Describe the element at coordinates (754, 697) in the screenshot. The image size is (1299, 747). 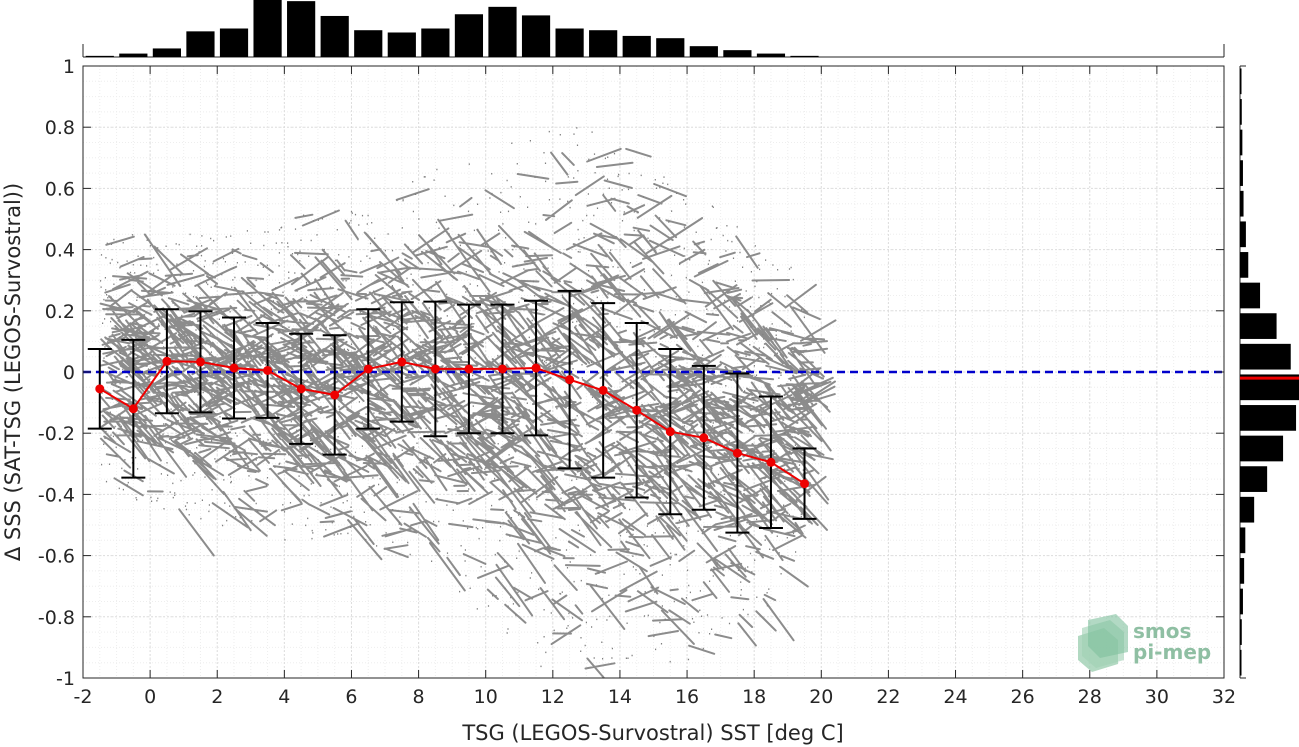
I see `x-tick-label: 18` at that location.